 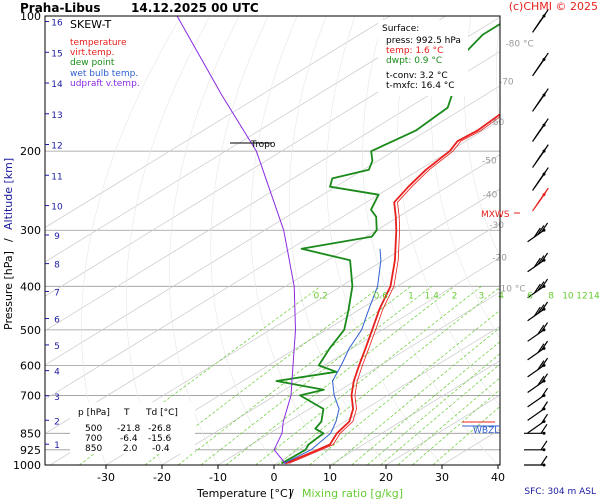 What do you see at coordinates (553, 6) in the screenshot?
I see `copyright: (c)CHMI © 2025` at bounding box center [553, 6].